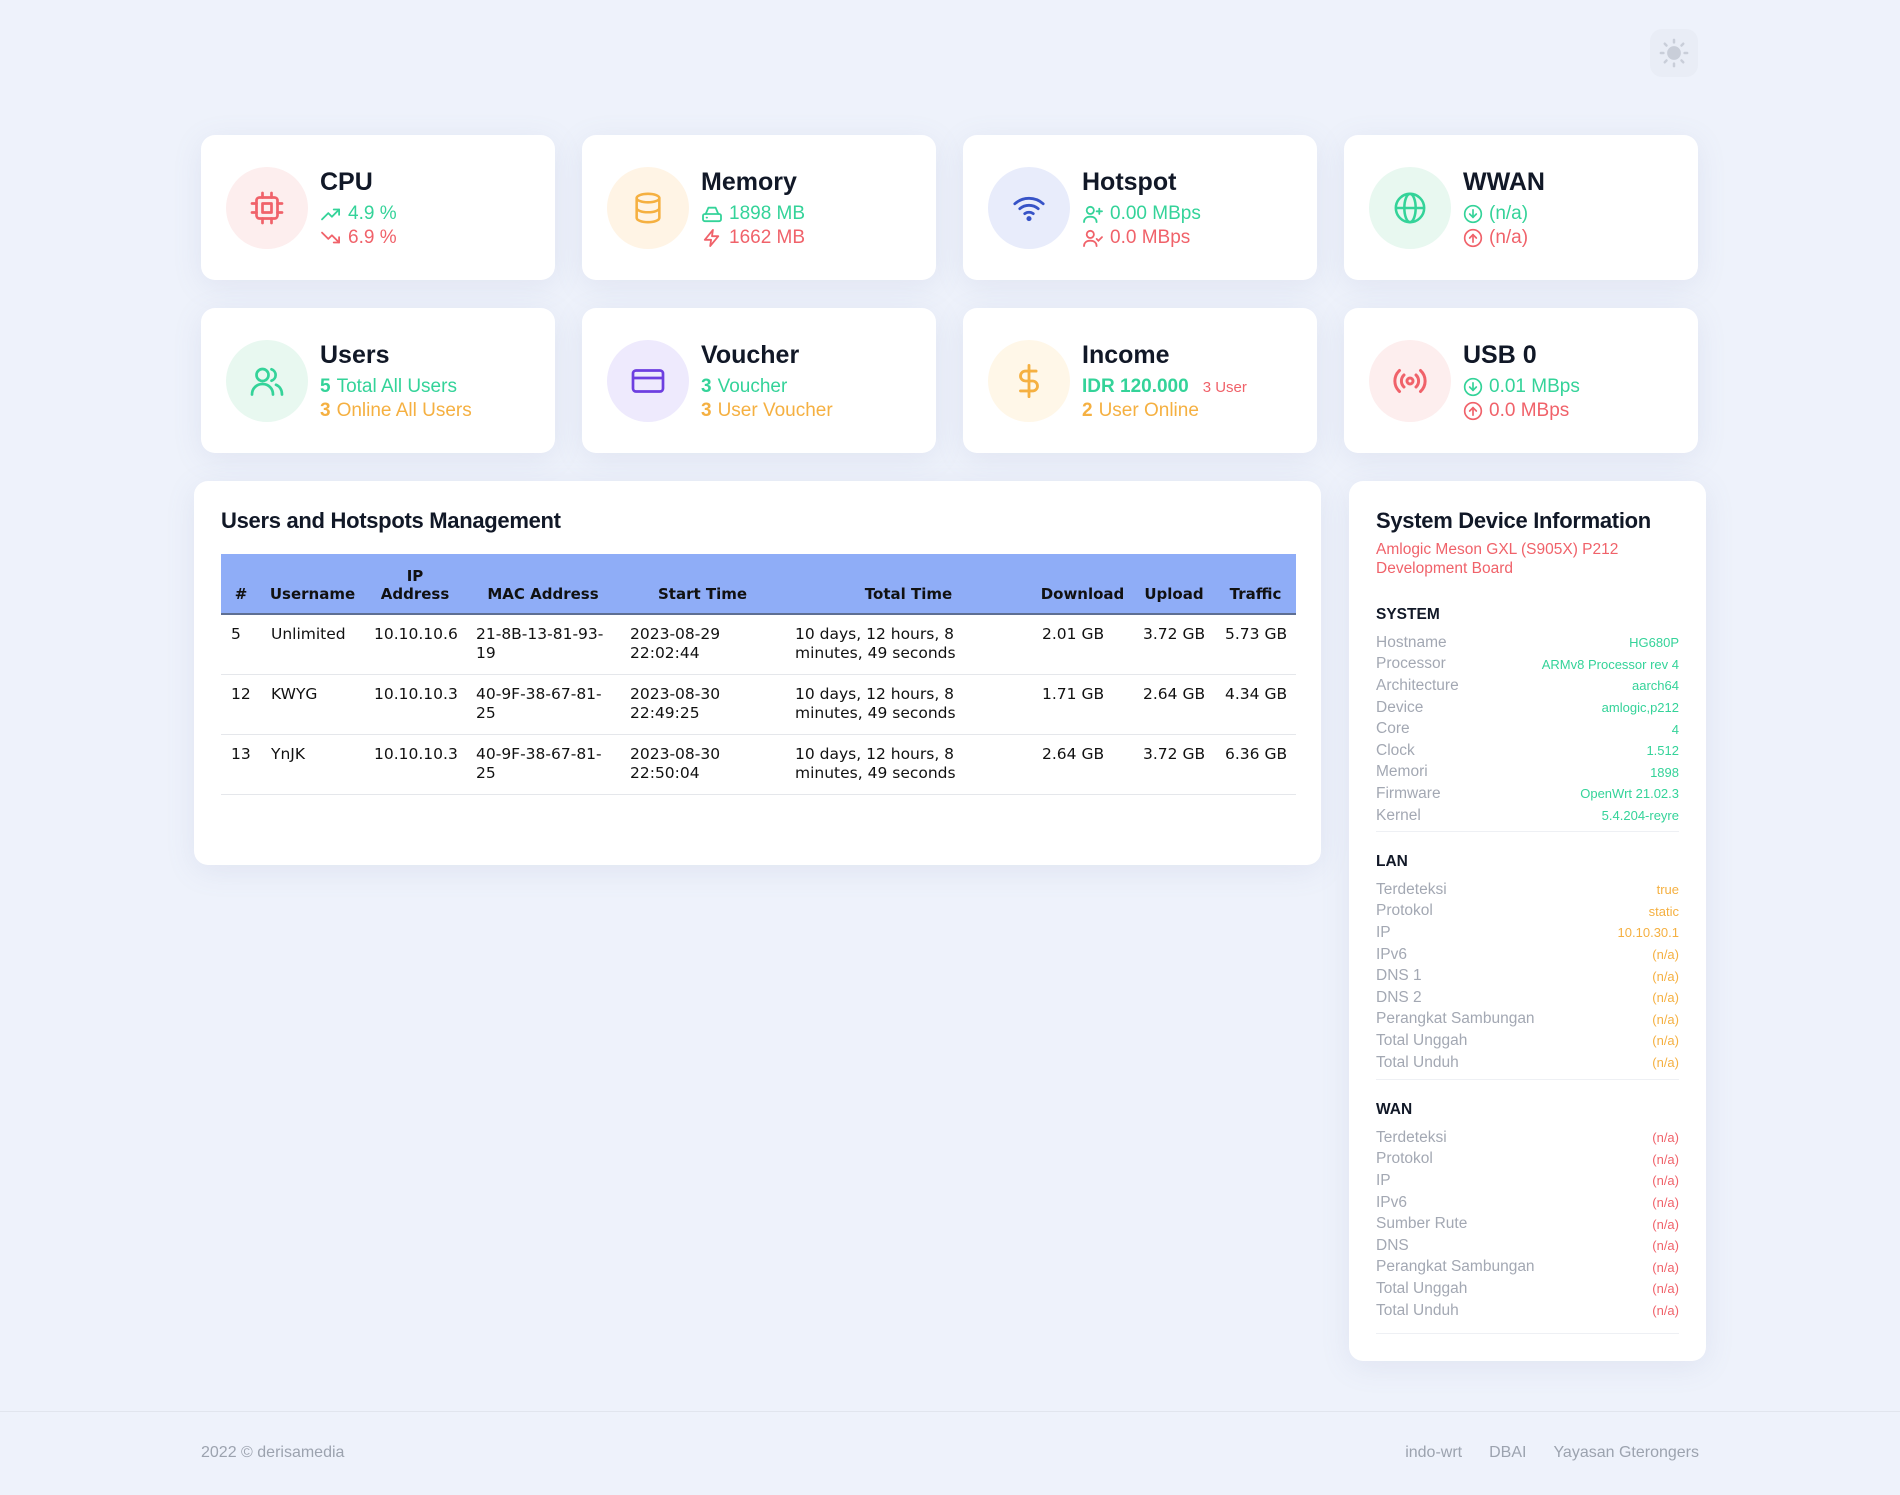  What do you see at coordinates (1626, 1452) in the screenshot?
I see `footer-link-yayasan-gterongers: Yayasan Gterongers` at bounding box center [1626, 1452].